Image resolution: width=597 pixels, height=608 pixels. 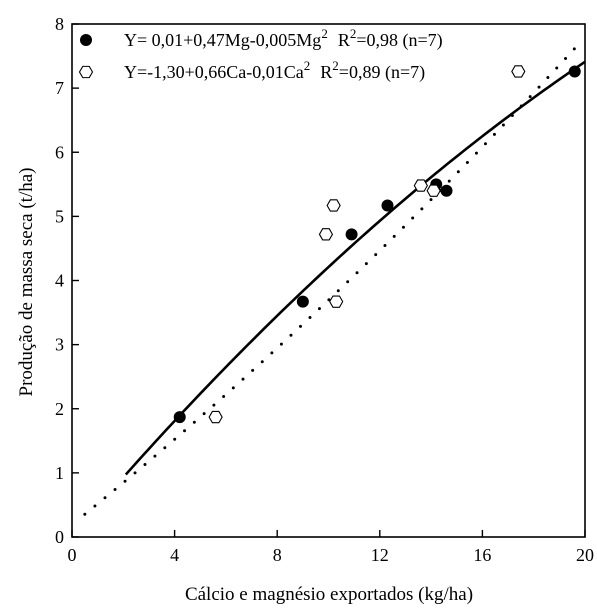 I want to click on y-tick-label: 0, so click(x=59, y=537).